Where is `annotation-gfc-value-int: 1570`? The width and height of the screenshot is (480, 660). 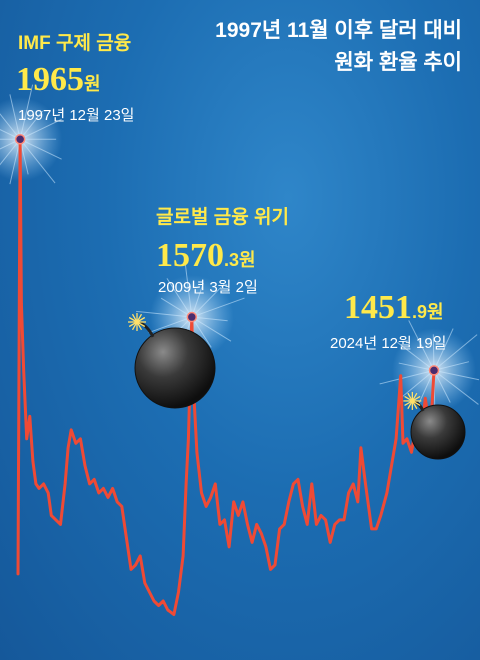
annotation-gfc-value-int: 1570 is located at coordinates (190, 255).